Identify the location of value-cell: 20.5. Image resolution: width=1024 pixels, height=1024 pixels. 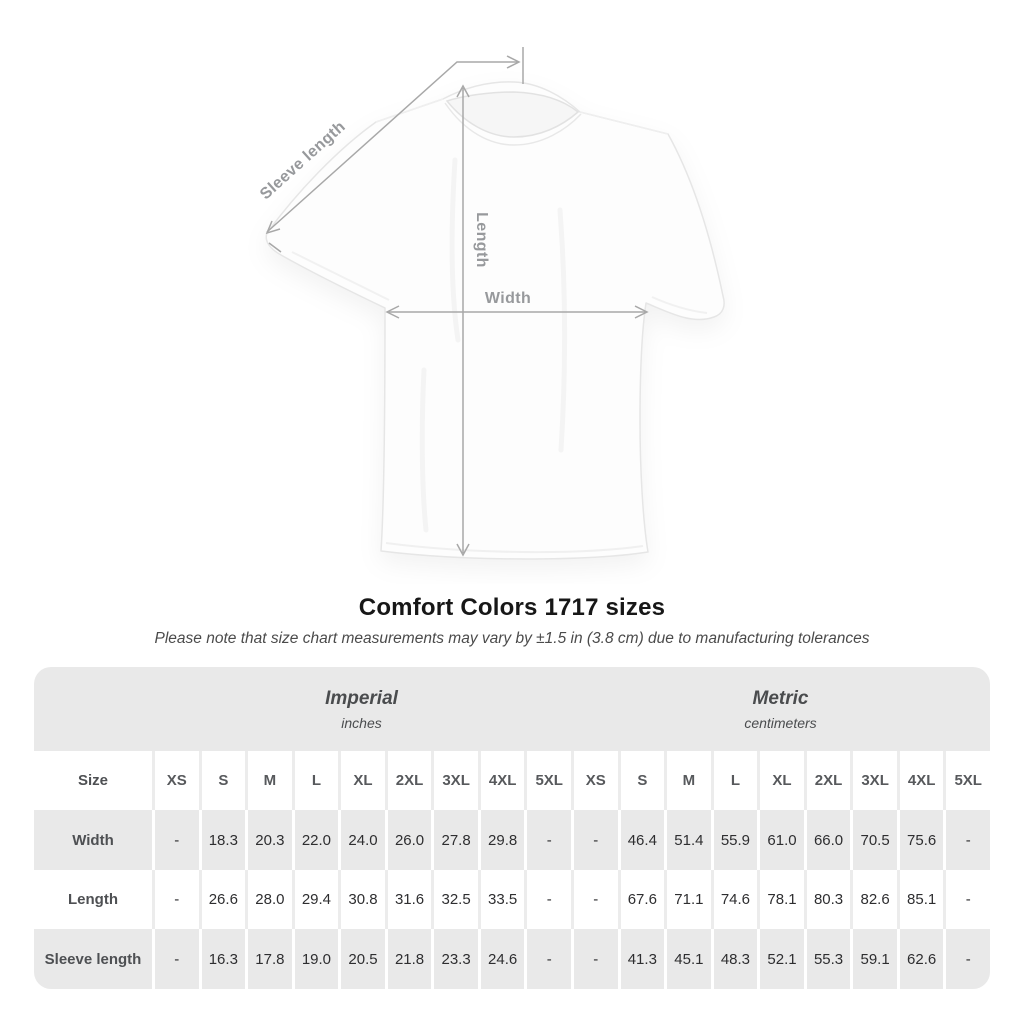
(361, 959).